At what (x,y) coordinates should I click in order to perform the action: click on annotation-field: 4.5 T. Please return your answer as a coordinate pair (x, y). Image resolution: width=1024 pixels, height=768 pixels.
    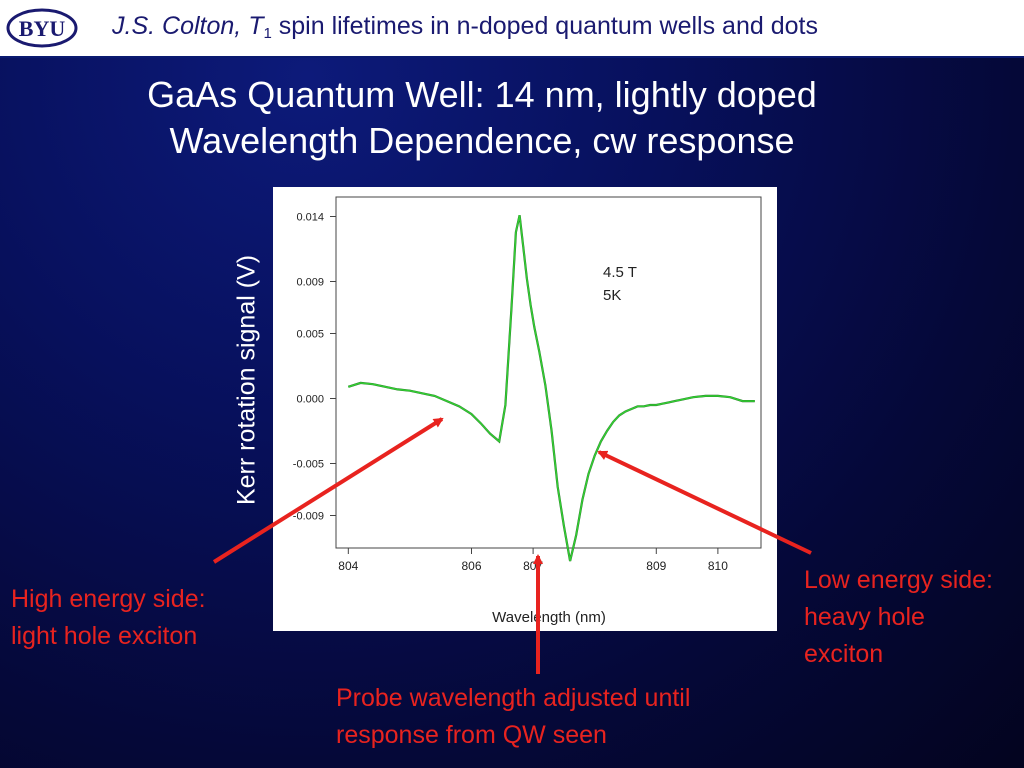
    Looking at the image, I should click on (620, 272).